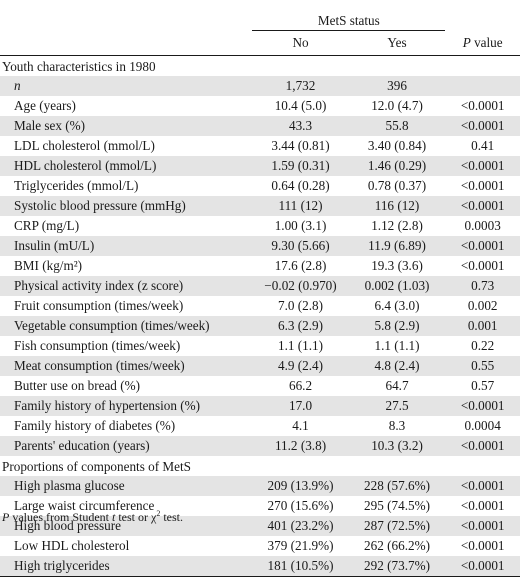 This screenshot has height=577, width=520. Describe the element at coordinates (47, 225) in the screenshot. I see `row-label: CRP (mg/L)` at that location.